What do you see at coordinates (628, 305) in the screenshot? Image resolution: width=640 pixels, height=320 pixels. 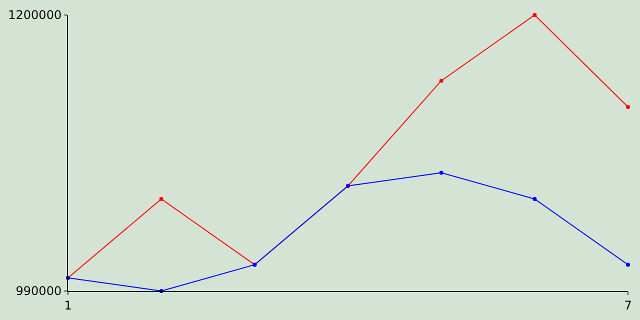 I see `x-tick-label: 7` at bounding box center [628, 305].